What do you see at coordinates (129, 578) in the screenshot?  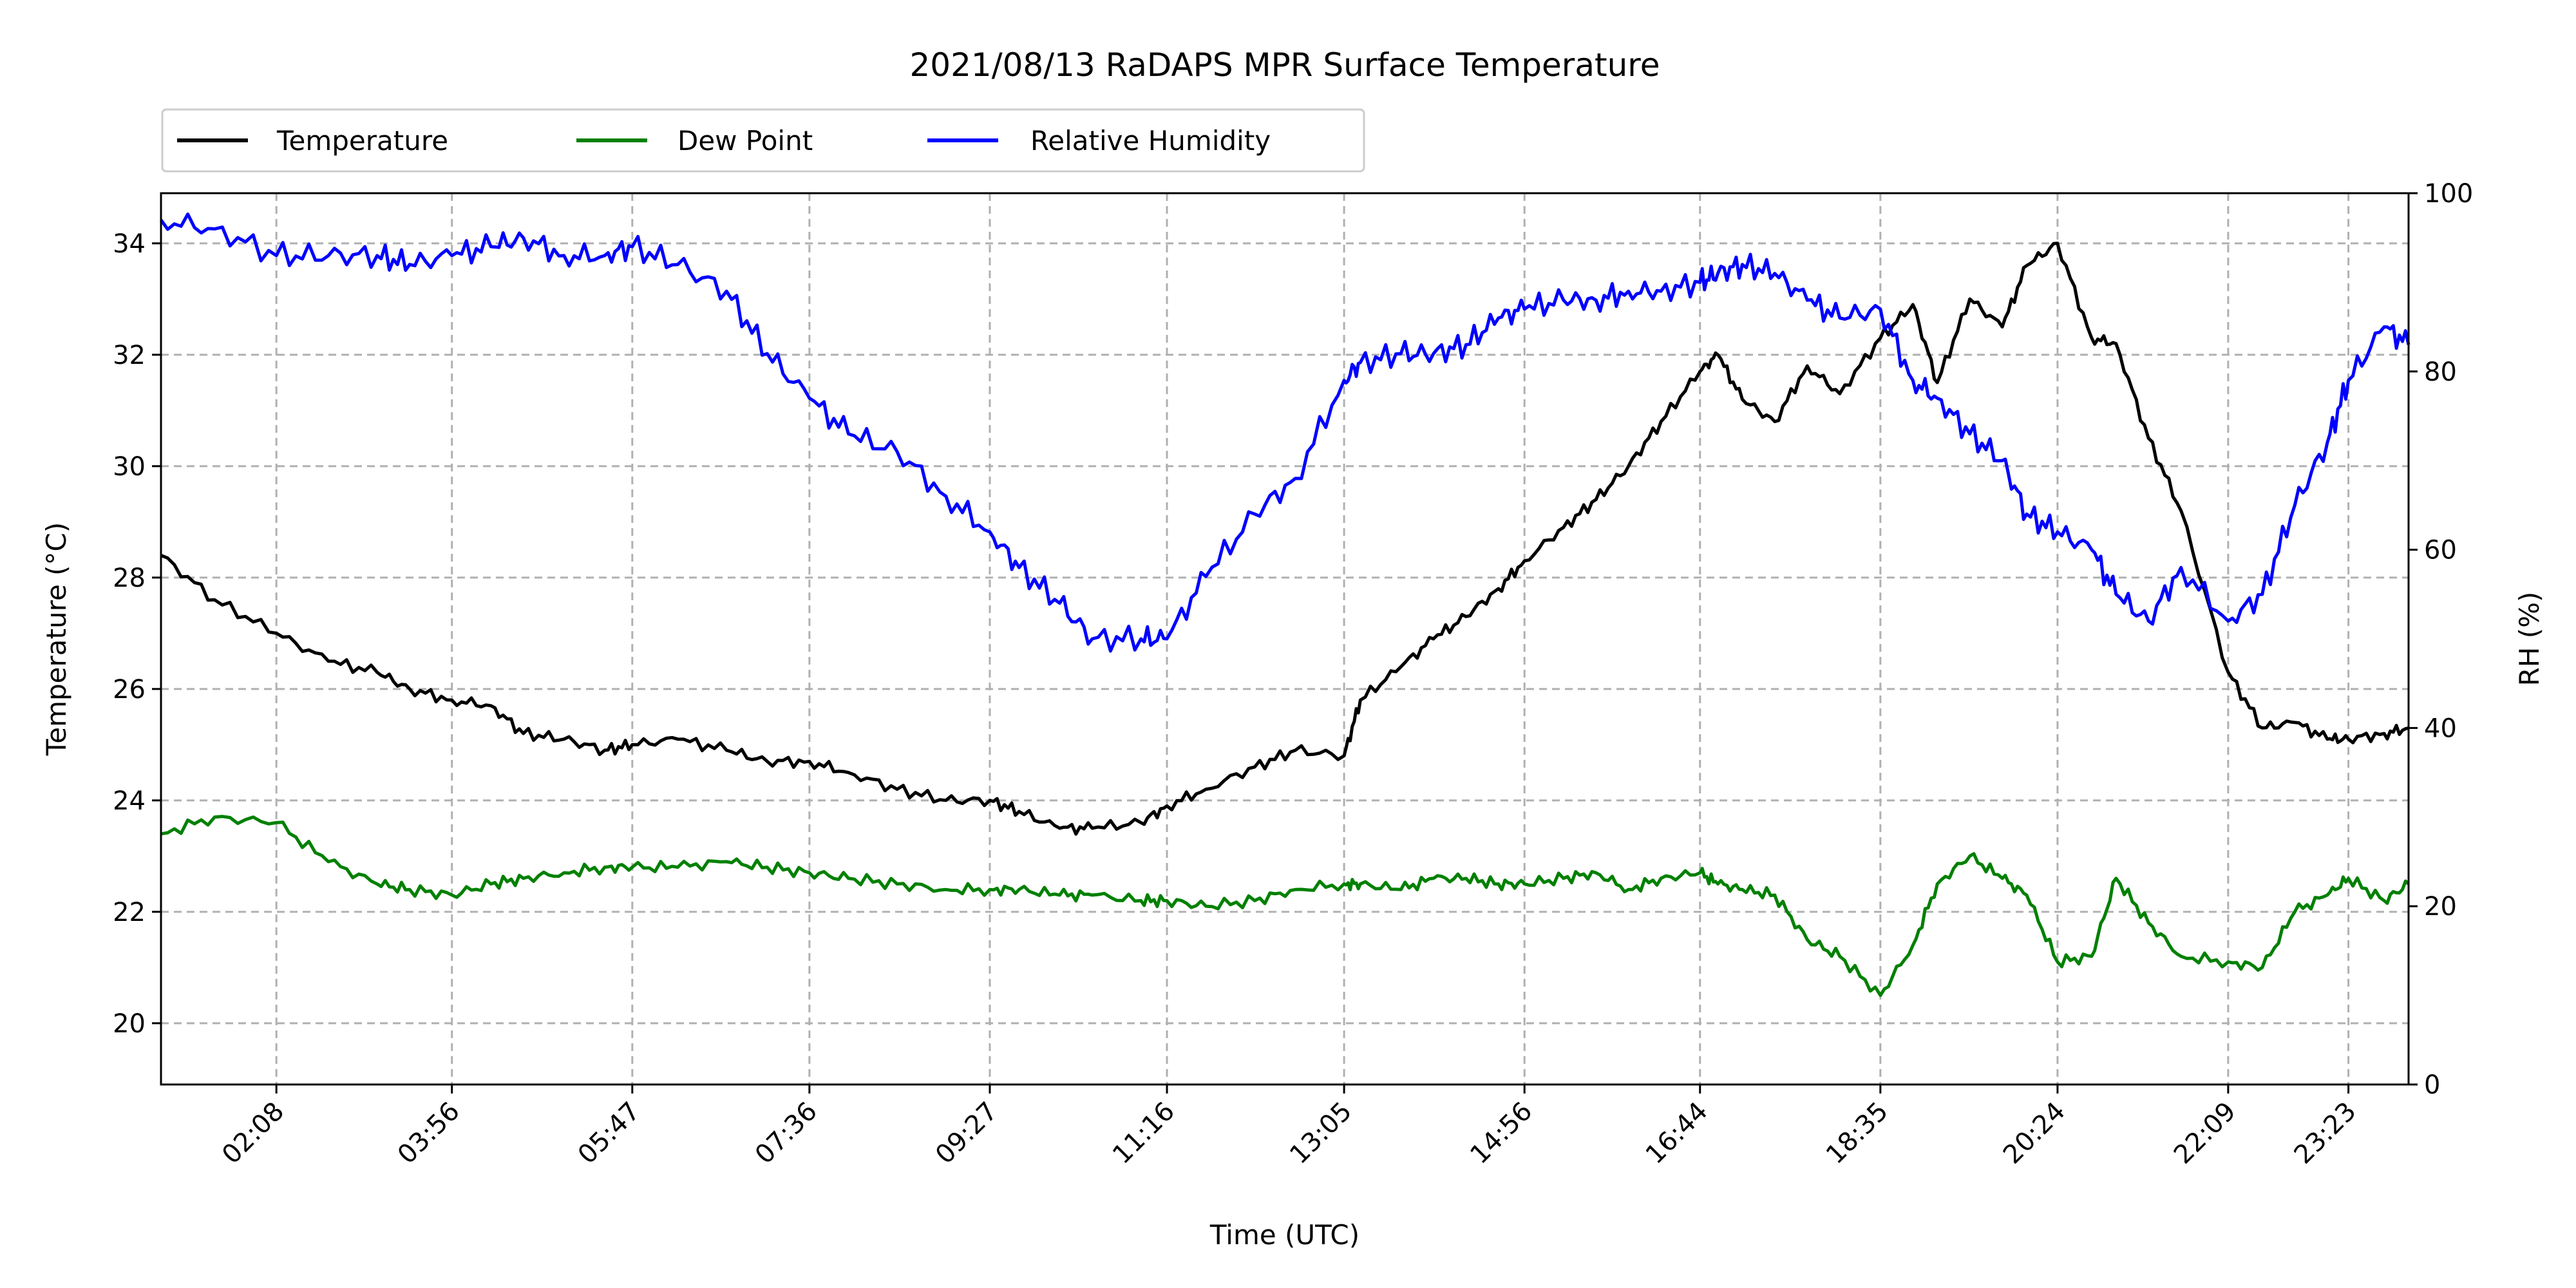 I see `y-left-tick-label: 28` at bounding box center [129, 578].